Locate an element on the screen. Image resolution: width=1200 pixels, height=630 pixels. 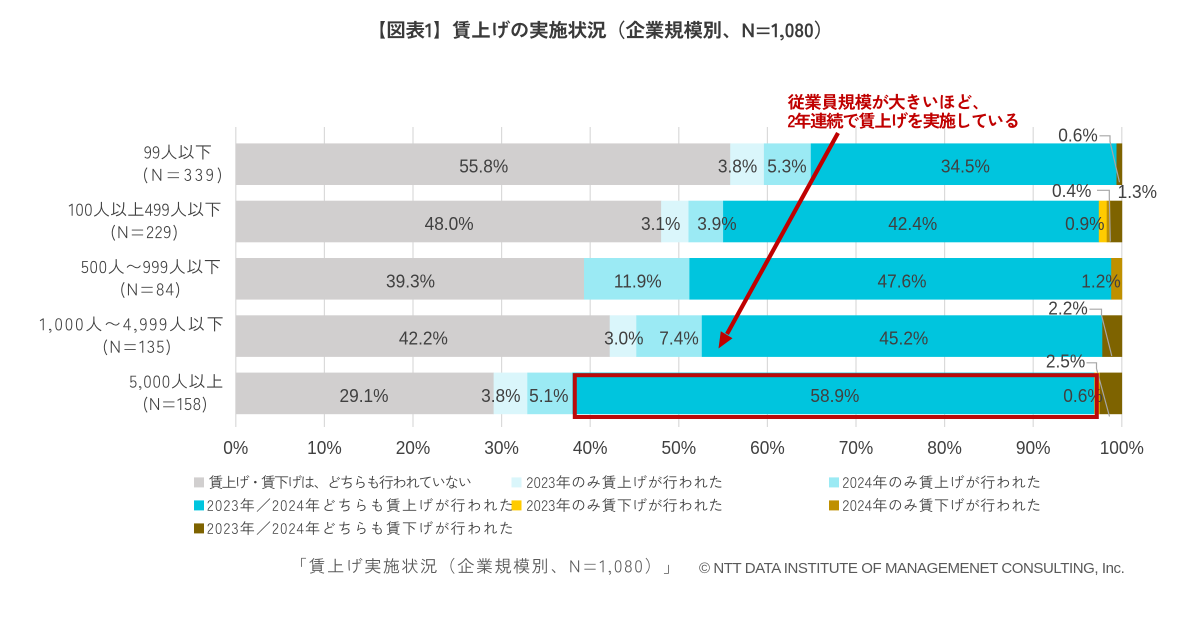
svg-text: 2.2% is located at coordinates (1067, 308).